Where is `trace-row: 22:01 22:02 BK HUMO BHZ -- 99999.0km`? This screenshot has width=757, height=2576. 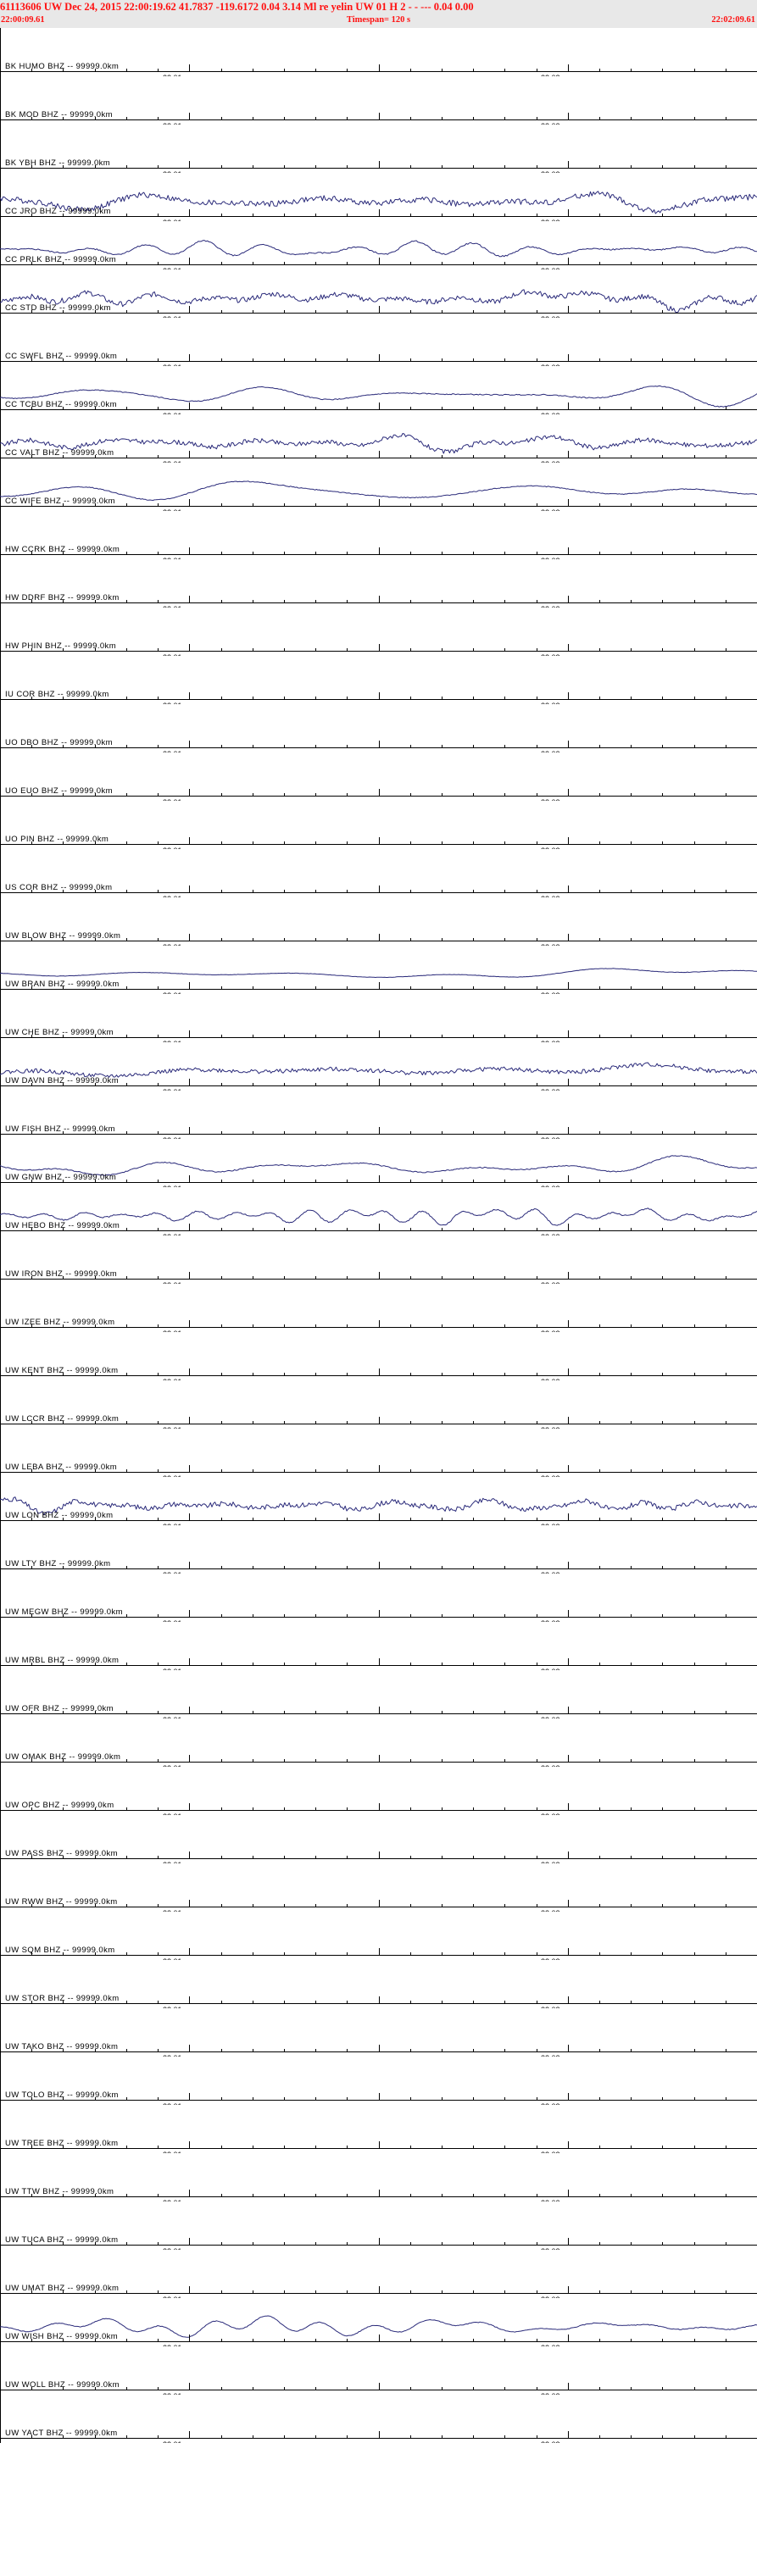 trace-row: 22:01 22:02 BK HUMO BHZ -- 99999.0km is located at coordinates (378, 52).